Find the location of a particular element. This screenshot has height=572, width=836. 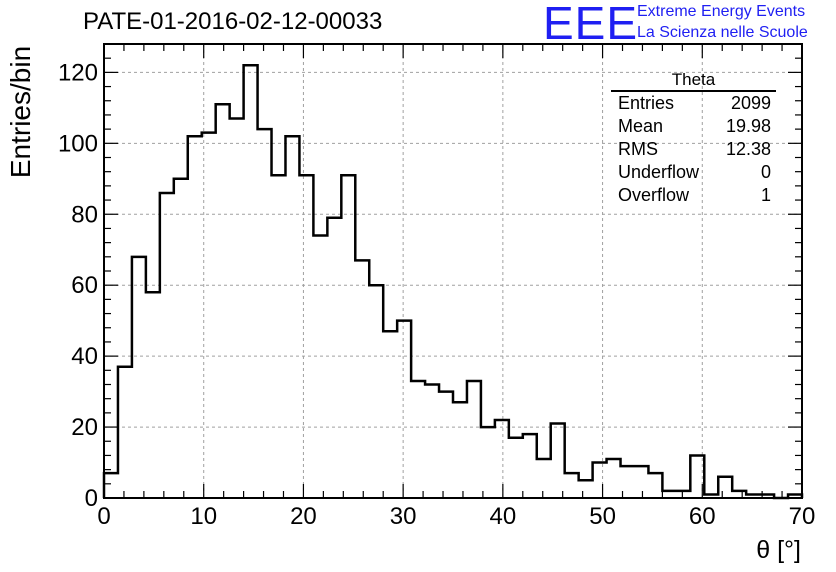

logo-caption-line-2: La Scienza nelle Scuole is located at coordinates (722, 32).